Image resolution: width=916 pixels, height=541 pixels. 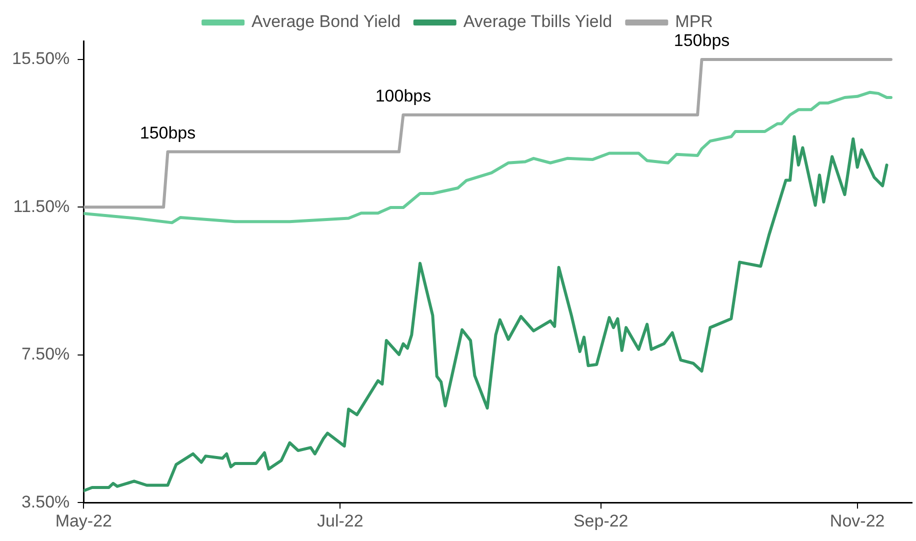 I want to click on x-tick-label: May-22, so click(x=83, y=520).